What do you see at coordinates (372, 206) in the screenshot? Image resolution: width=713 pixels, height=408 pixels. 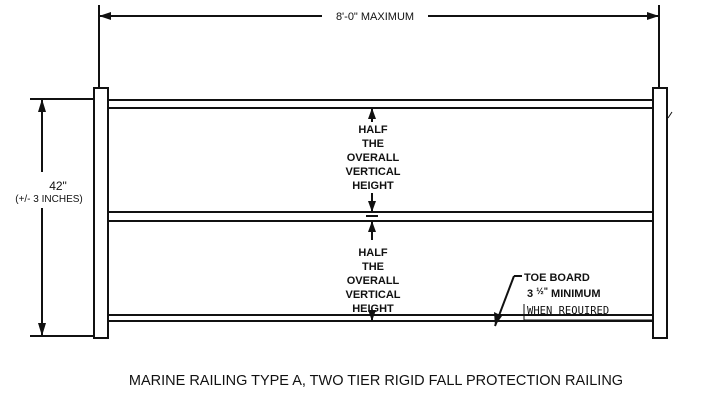 I see `upper-half-arrow-bottom` at bounding box center [372, 206].